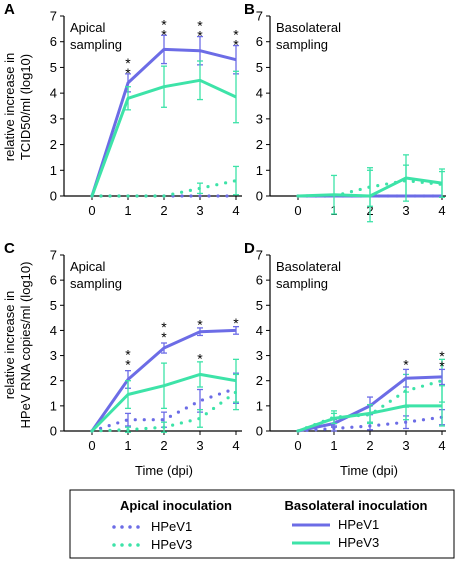  What do you see at coordinates (171, 544) in the screenshot?
I see `legend-label-apical-hpev3: HPeV3` at bounding box center [171, 544].